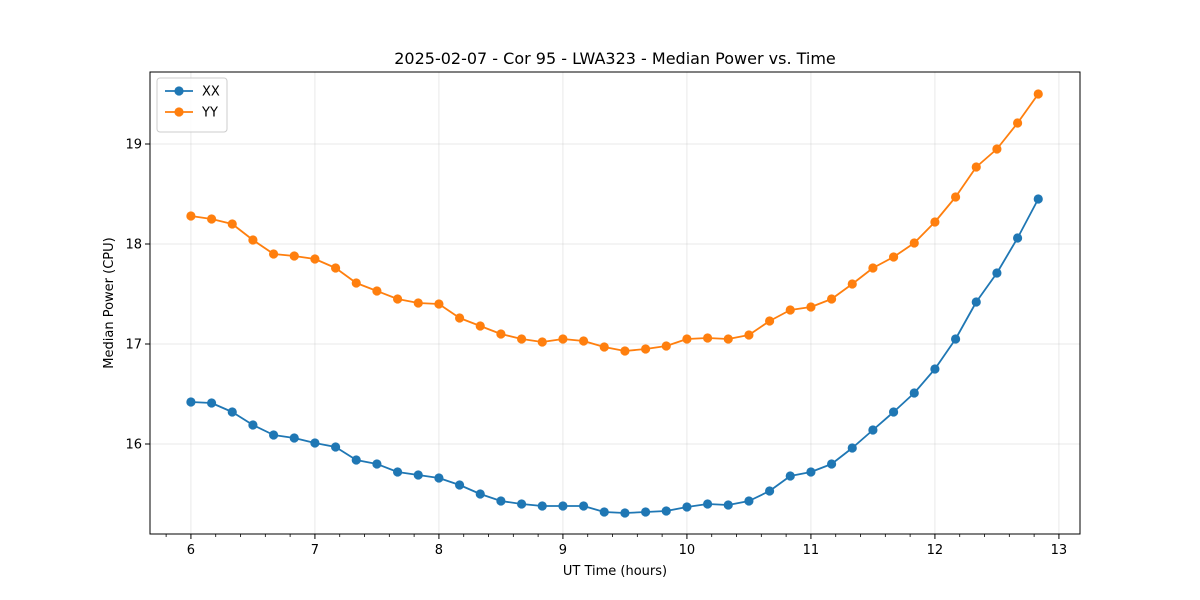 The height and width of the screenshot is (600, 1200). What do you see at coordinates (1059, 550) in the screenshot?
I see `x-tick-label: 13` at bounding box center [1059, 550].